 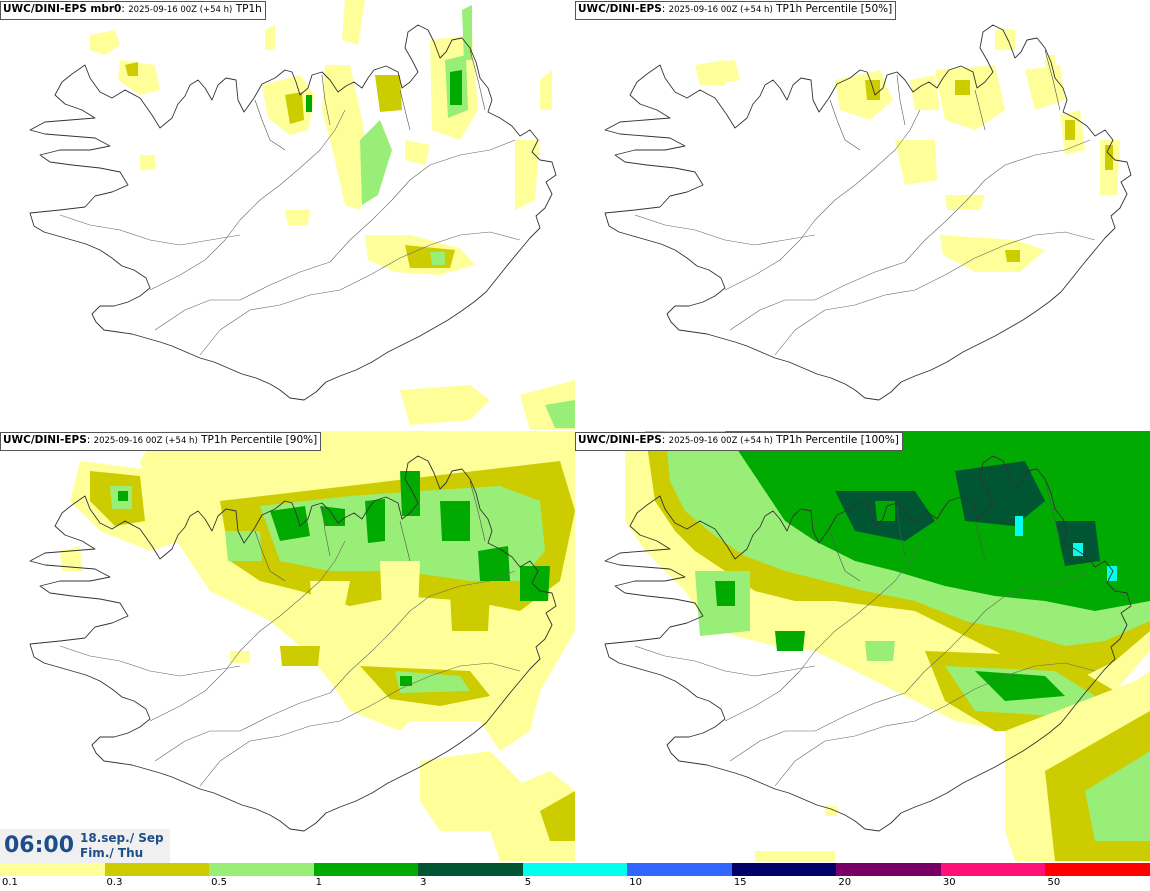 What do you see at coordinates (122, 838) in the screenshot?
I see `valid-date-line1: 18.sep./ Sep` at bounding box center [122, 838].